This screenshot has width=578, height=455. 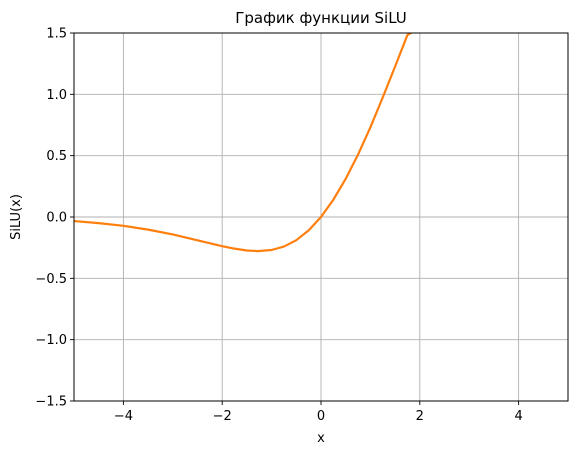 What do you see at coordinates (51, 402) in the screenshot?
I see `y-tick-label: −1.5` at bounding box center [51, 402].